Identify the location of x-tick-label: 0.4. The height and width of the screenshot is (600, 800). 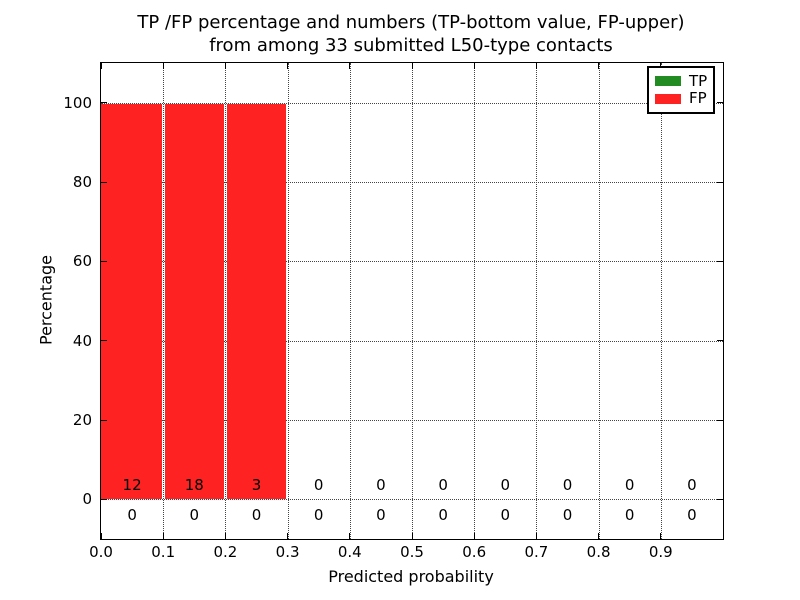
(349, 552).